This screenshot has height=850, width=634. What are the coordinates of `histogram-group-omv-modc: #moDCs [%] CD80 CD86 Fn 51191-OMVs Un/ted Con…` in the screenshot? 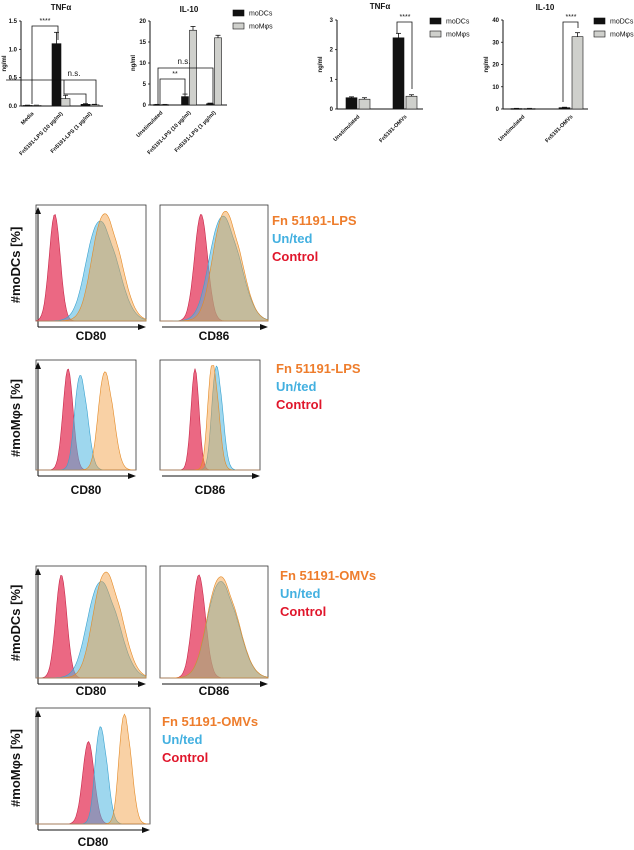 It's located at (192, 631).